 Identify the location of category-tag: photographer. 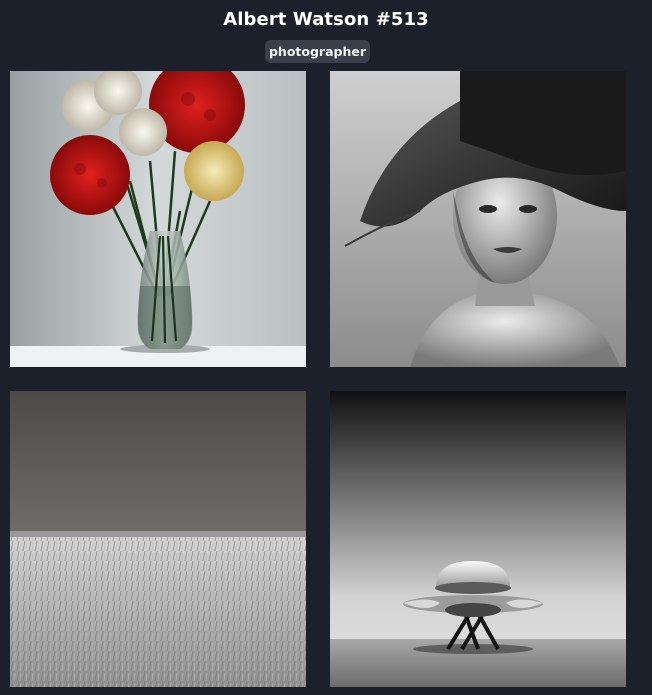
(317, 51).